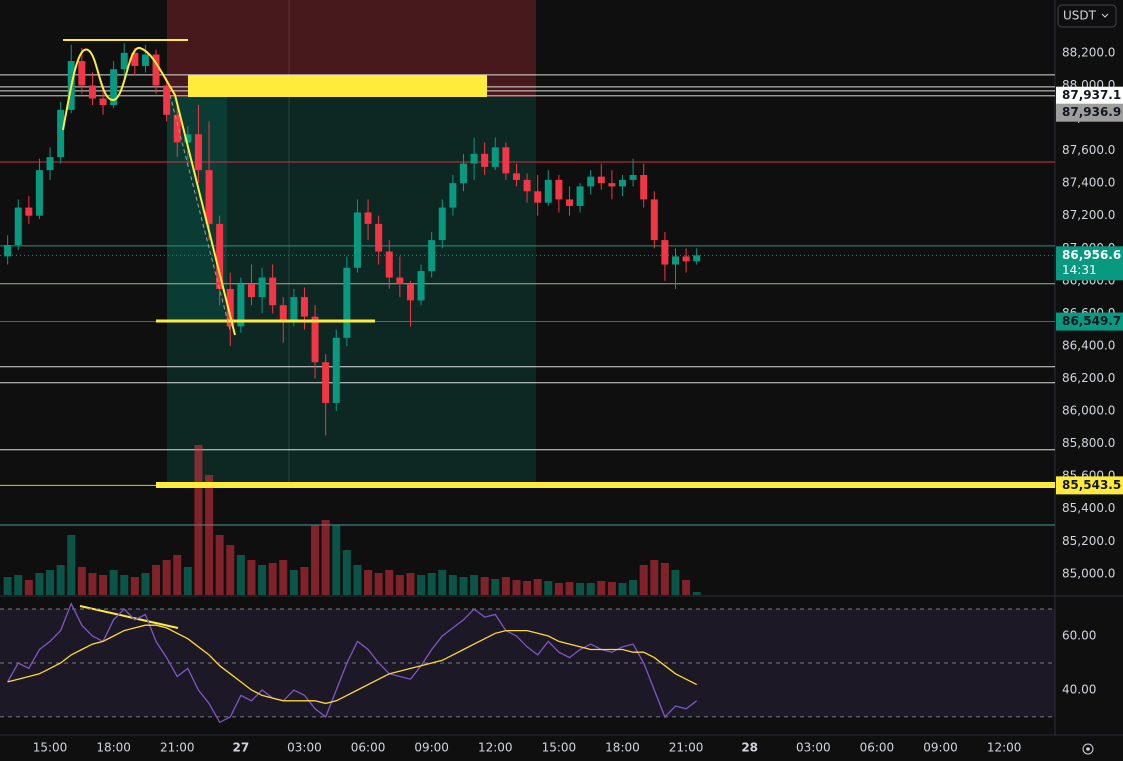 This screenshot has width=1123, height=761. I want to click on x-tick-label: 28, so click(749, 748).